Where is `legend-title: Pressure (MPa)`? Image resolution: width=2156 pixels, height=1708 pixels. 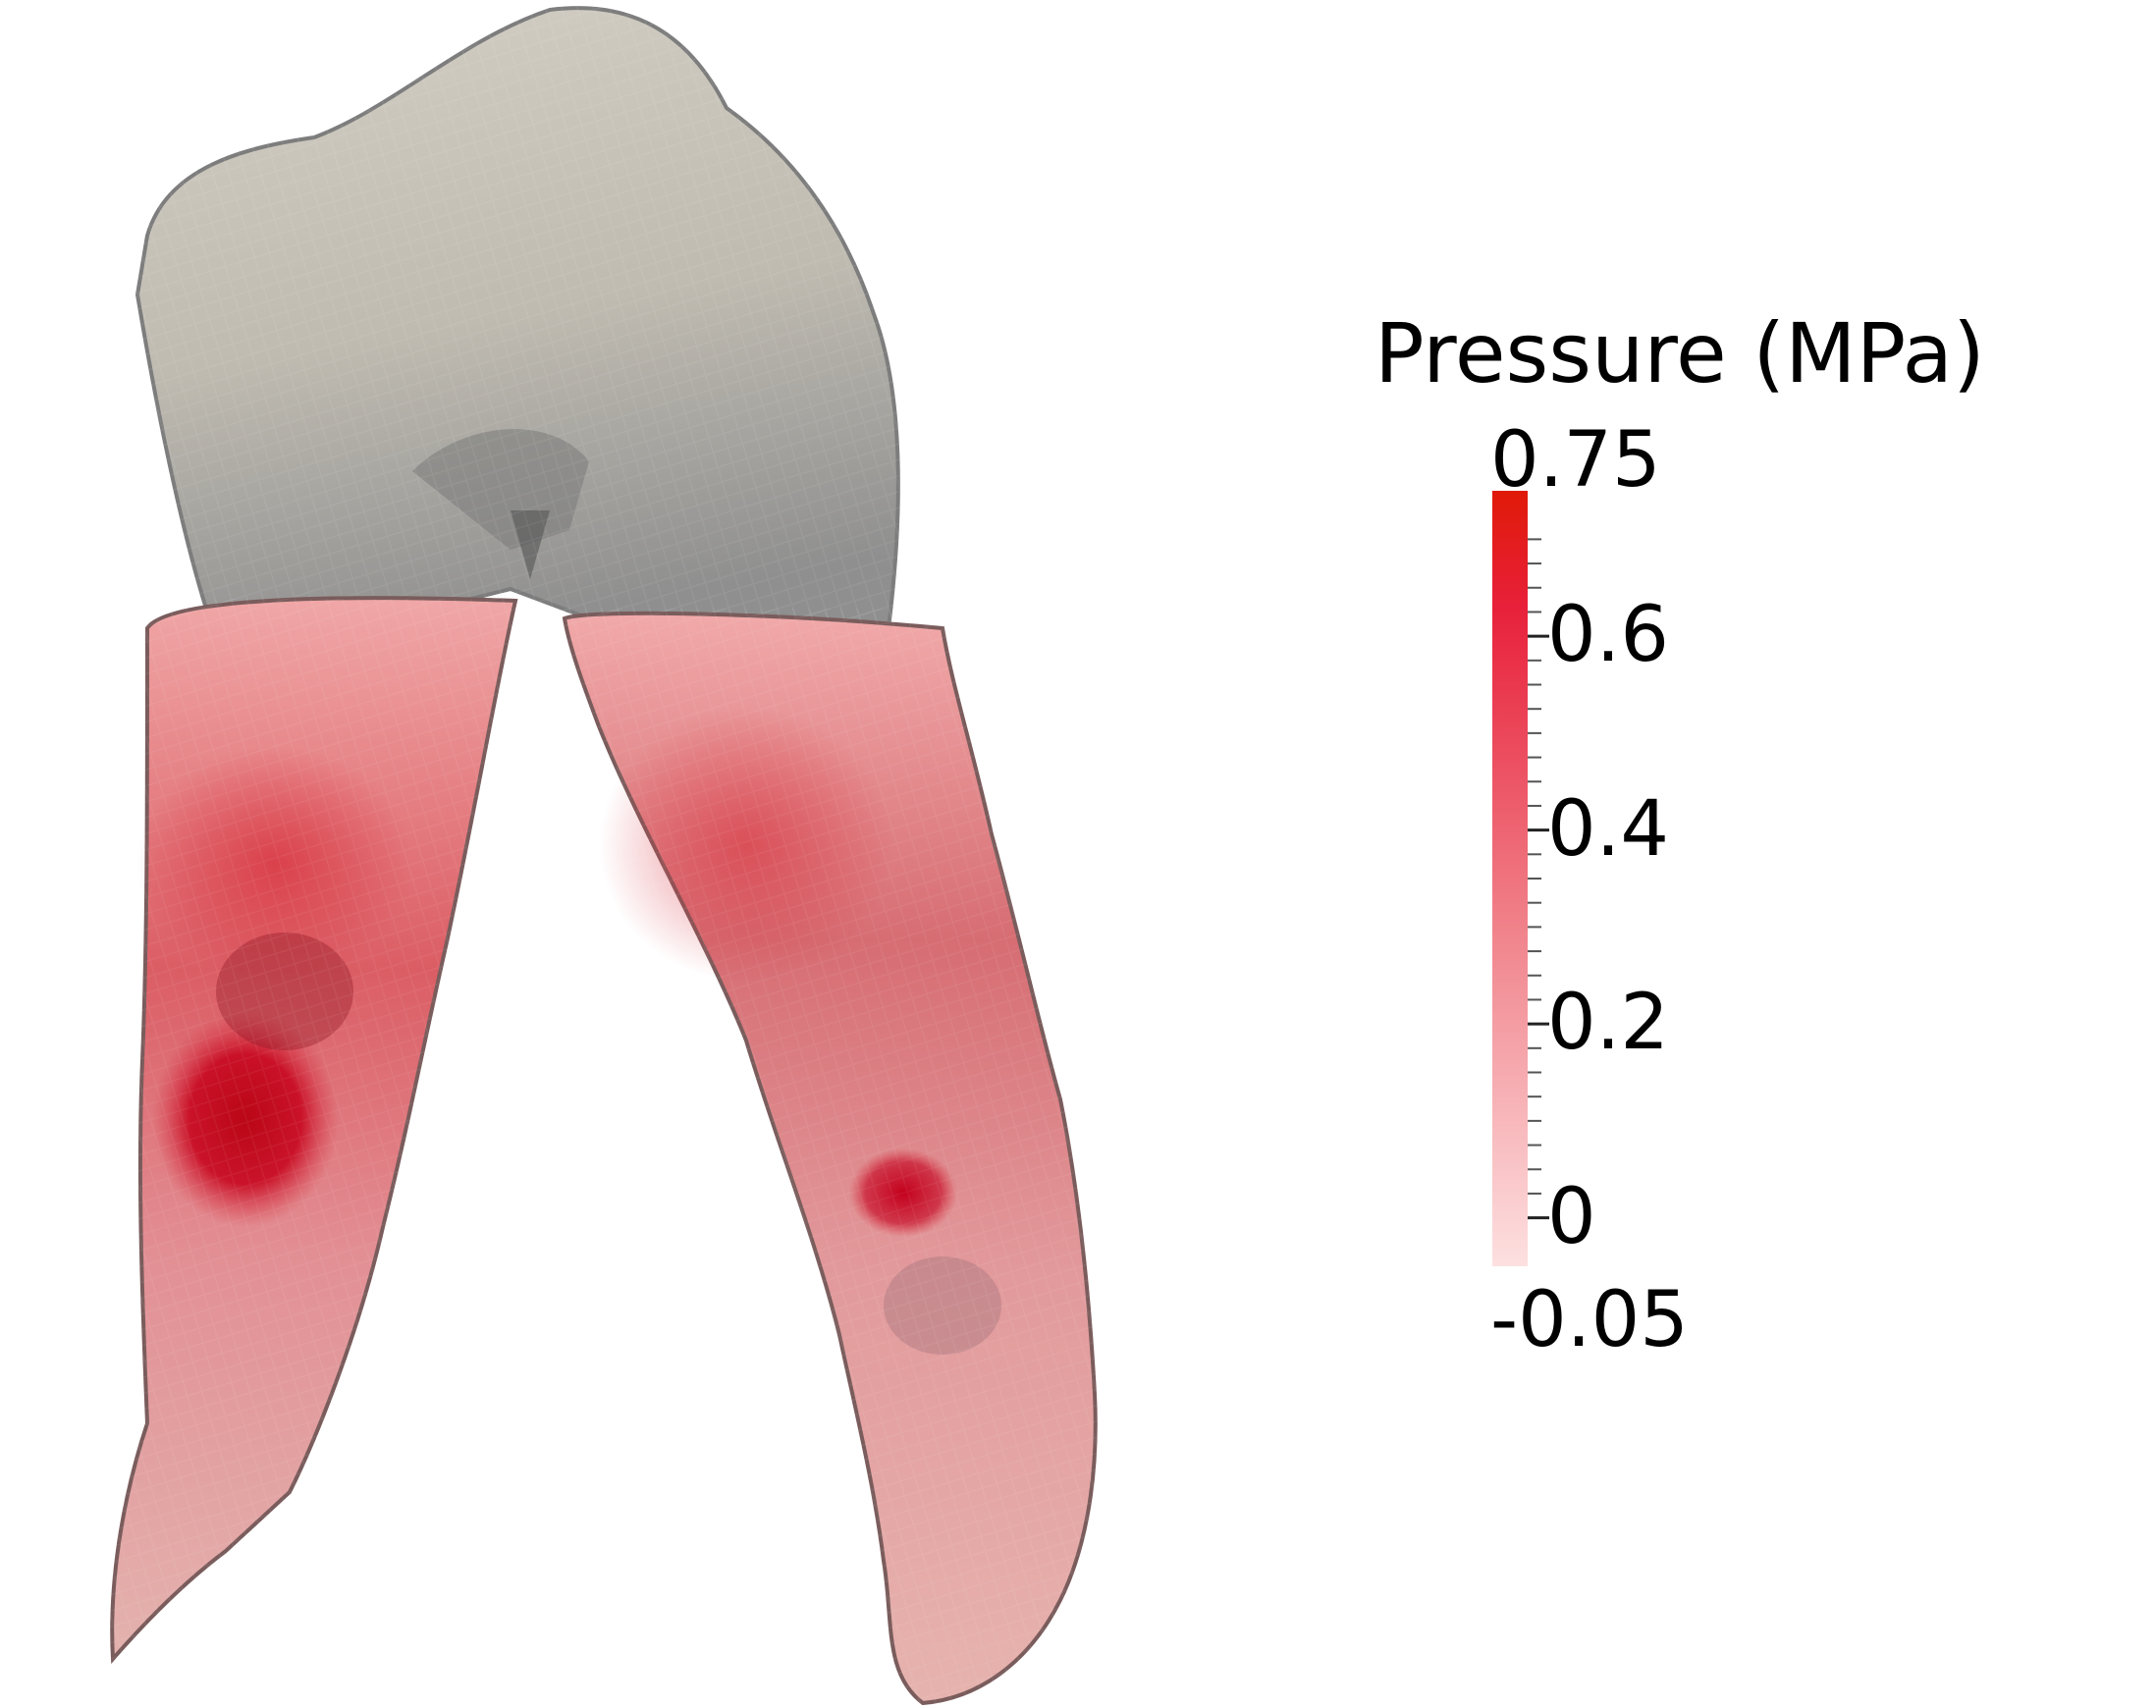 legend-title: Pressure (MPa) is located at coordinates (1680, 353).